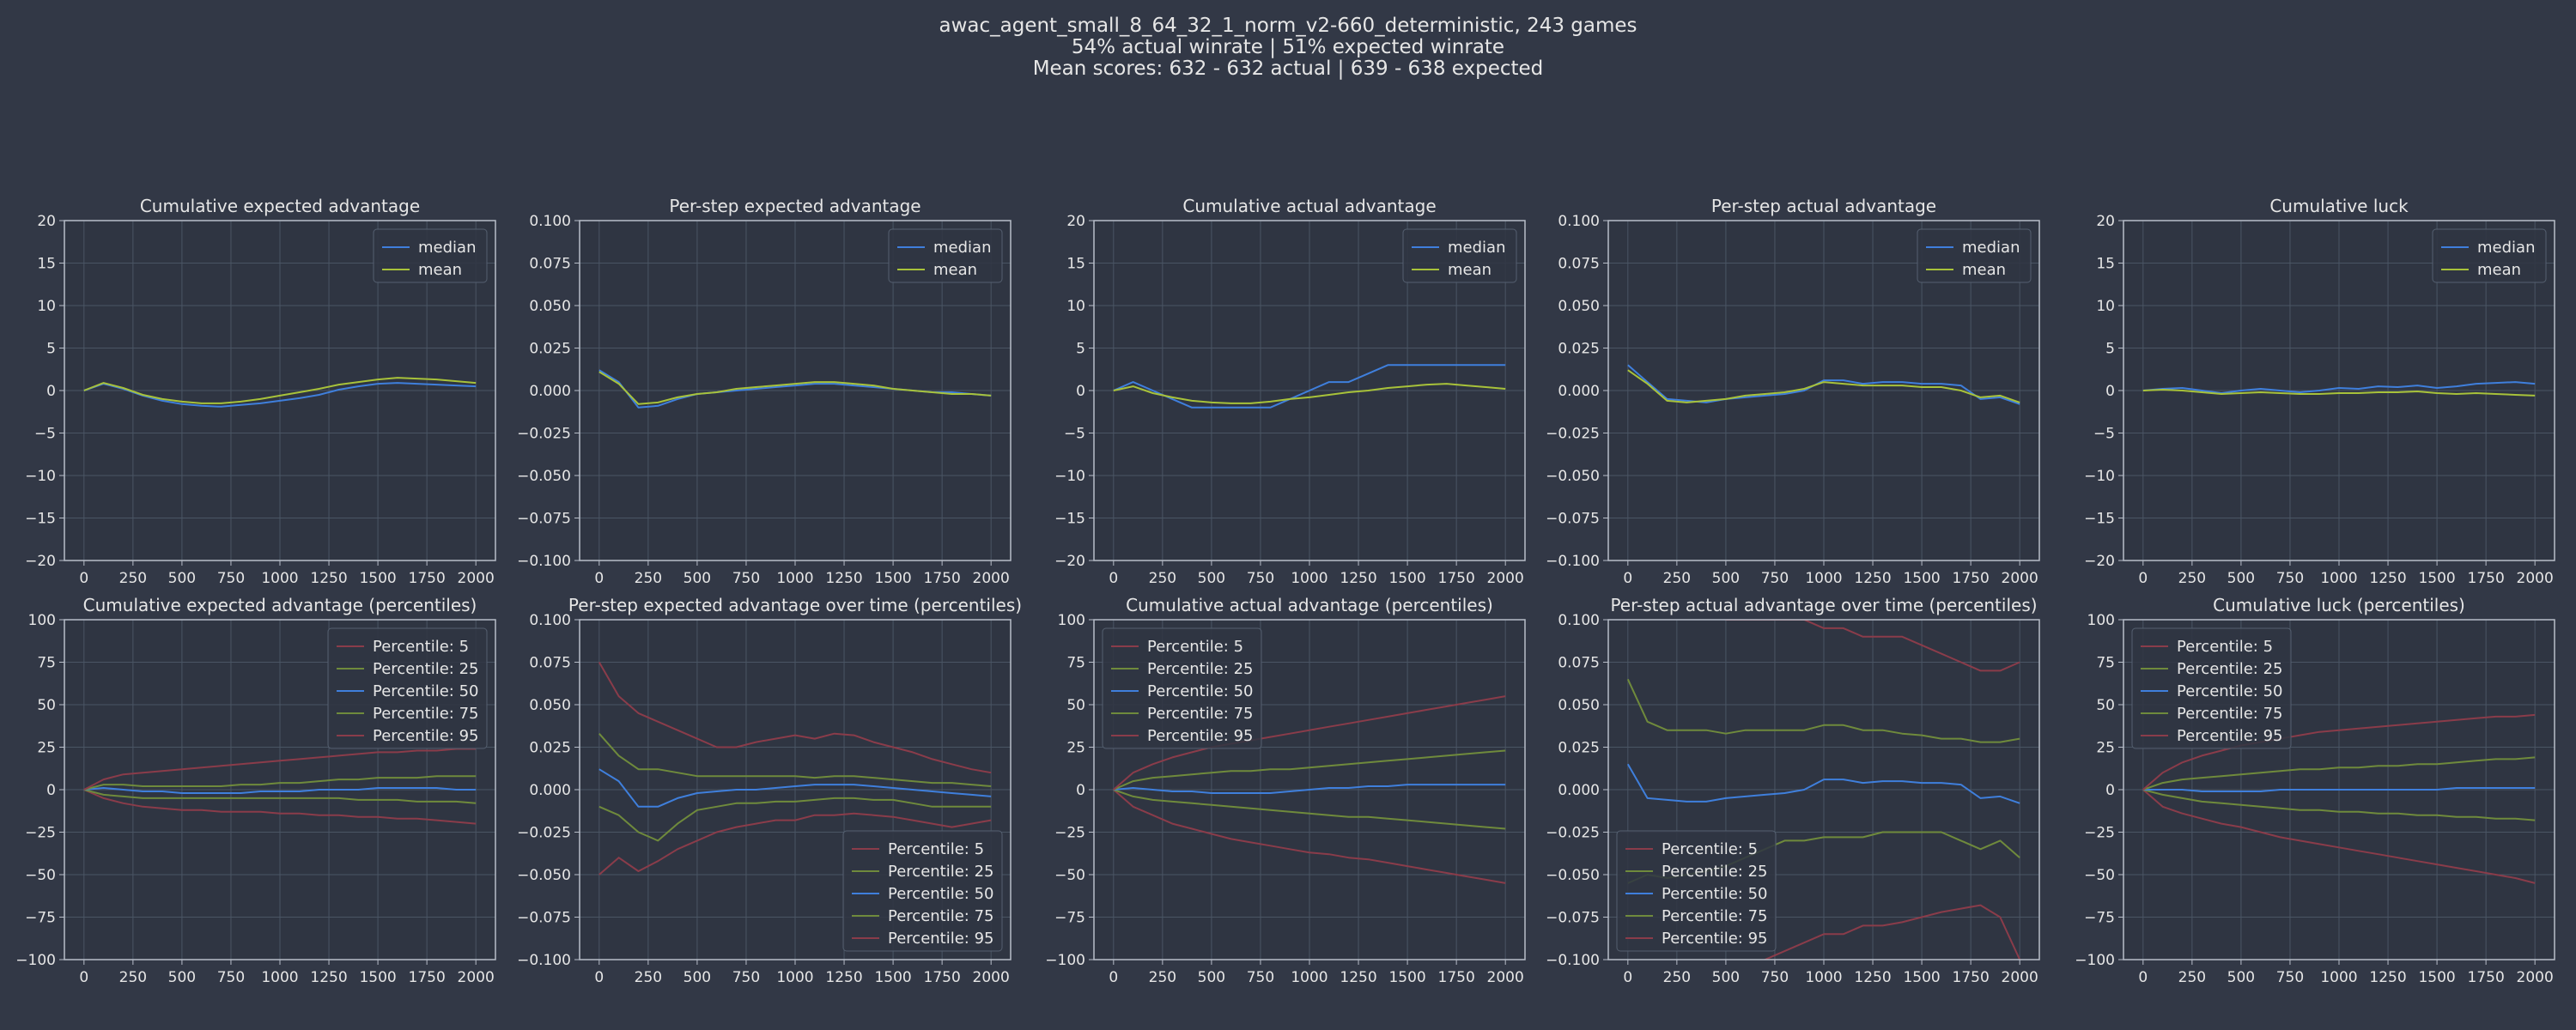  What do you see at coordinates (2506, 248) in the screenshot?
I see `legend-label: median` at bounding box center [2506, 248].